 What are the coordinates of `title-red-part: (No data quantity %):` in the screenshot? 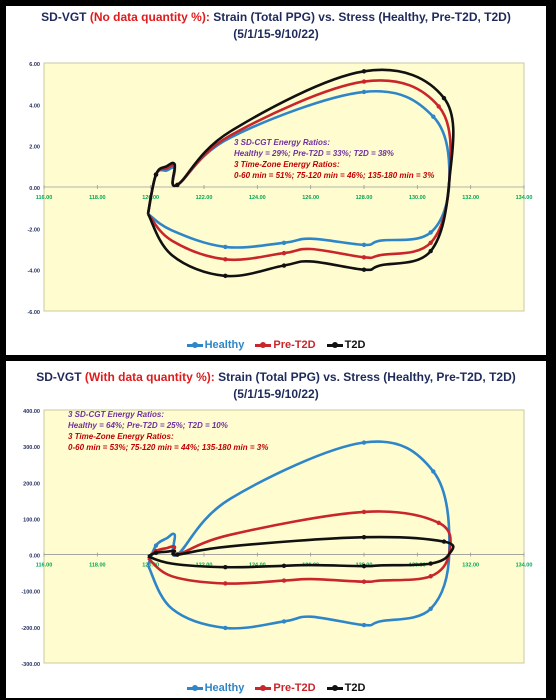 It's located at (149, 17).